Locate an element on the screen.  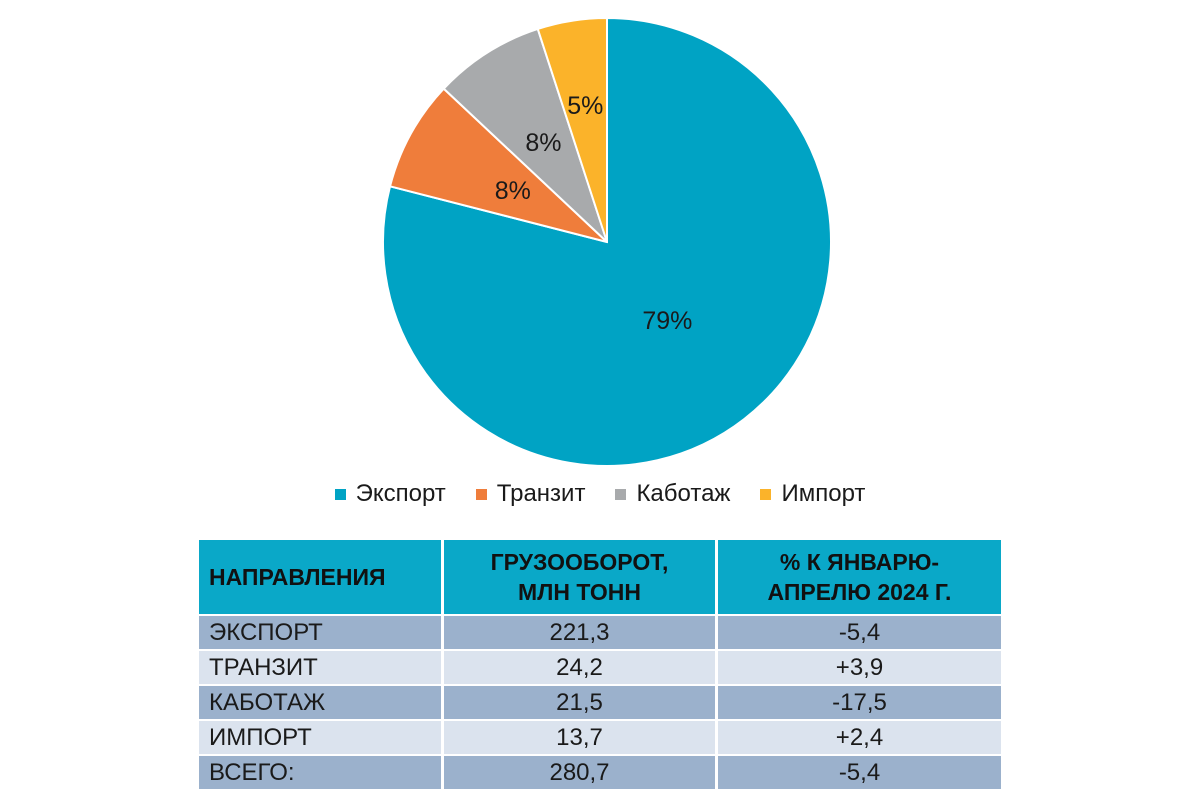
legend-swatch-transit is located at coordinates (481, 494).